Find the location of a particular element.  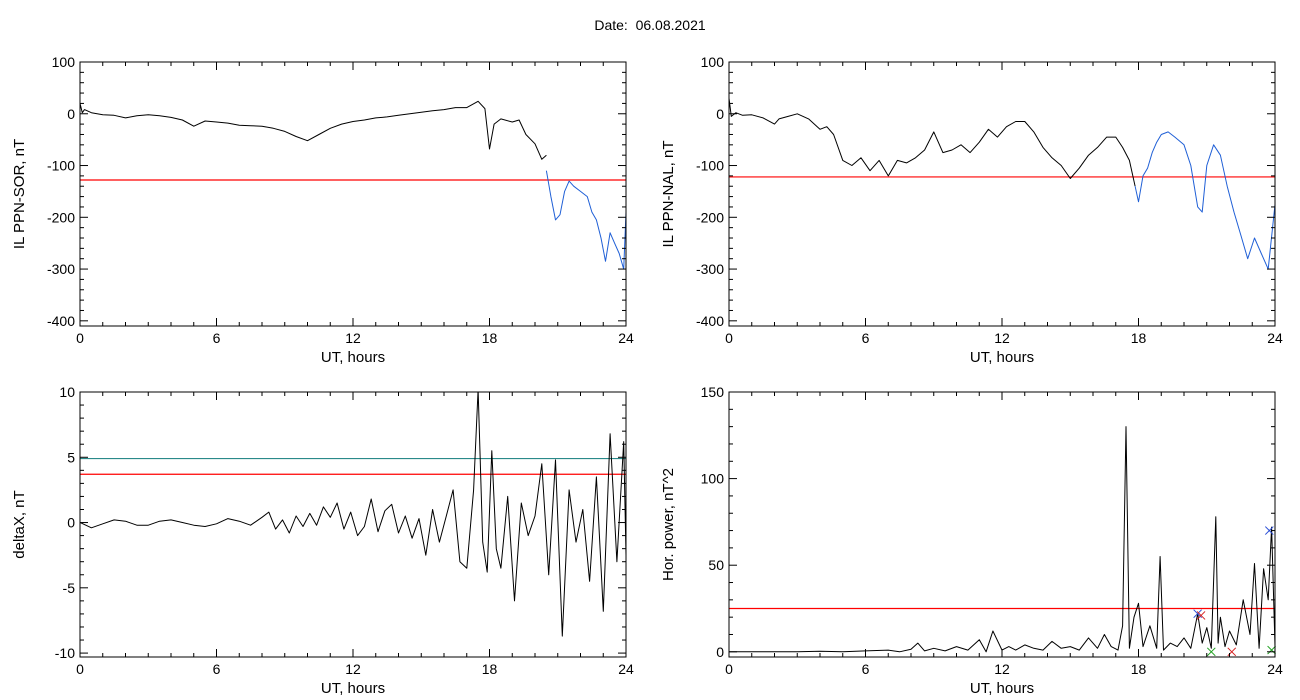

y-axis-label: IL PPN-SOR, nT is located at coordinates (19, 194).